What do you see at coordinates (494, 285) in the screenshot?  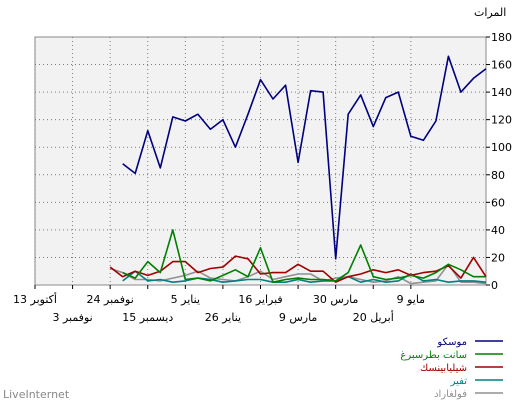 I see `y-tick-label: 0` at bounding box center [494, 285].